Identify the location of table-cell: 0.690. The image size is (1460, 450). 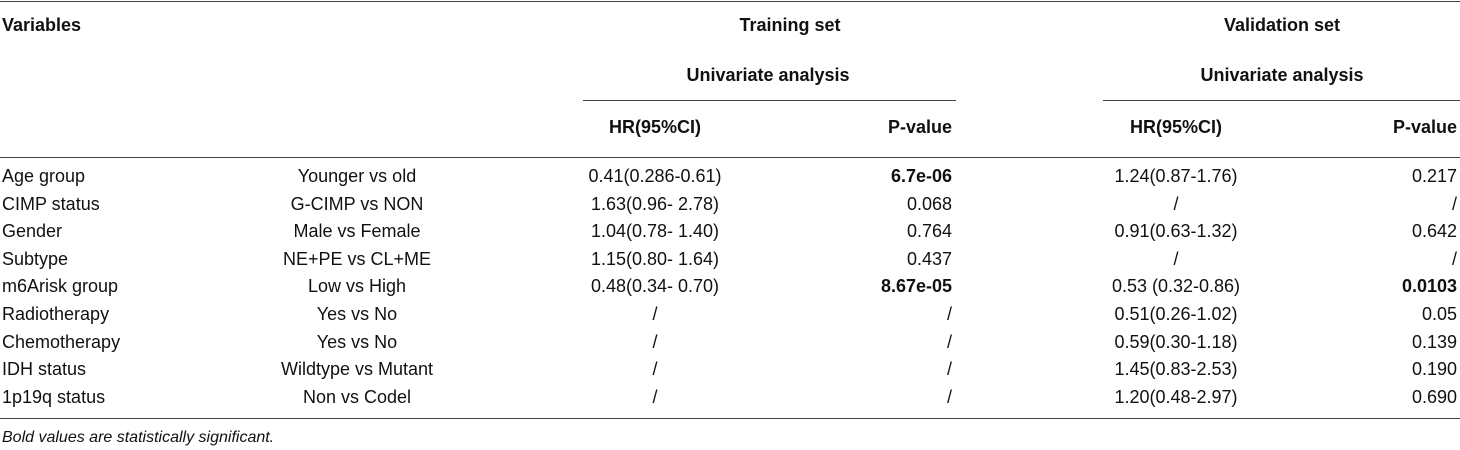
(1434, 396).